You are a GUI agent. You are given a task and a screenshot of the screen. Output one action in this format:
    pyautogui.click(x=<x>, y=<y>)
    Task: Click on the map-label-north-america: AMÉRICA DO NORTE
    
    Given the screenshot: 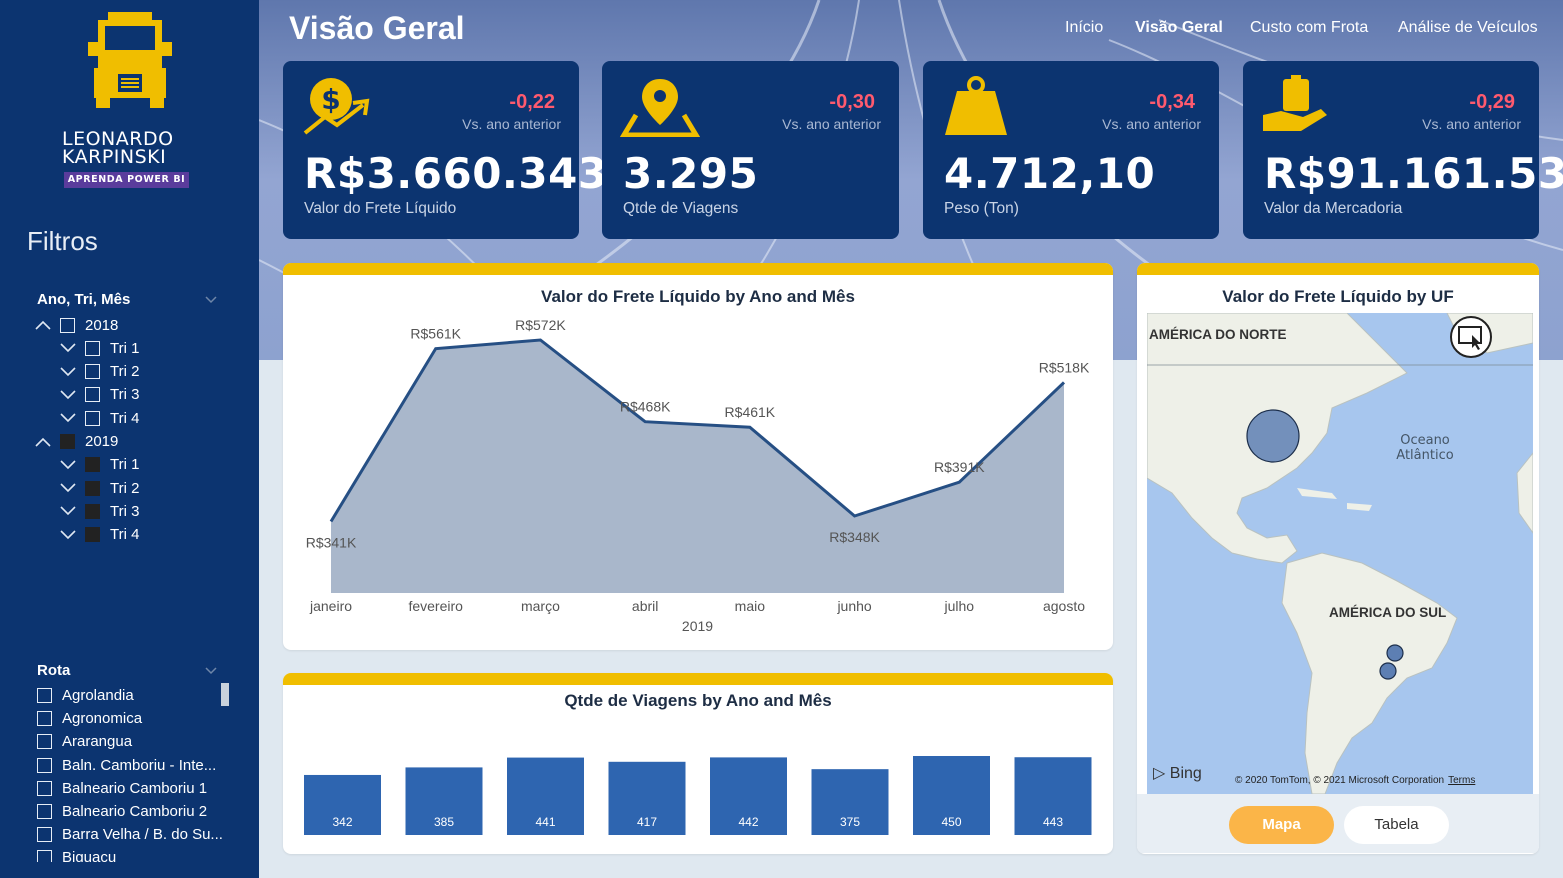 What is the action you would take?
    pyautogui.click(x=1218, y=334)
    